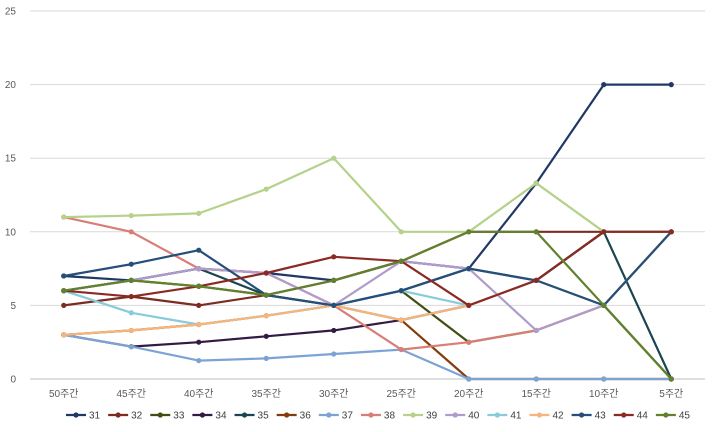 Image resolution: width=720 pixels, height=432 pixels. What do you see at coordinates (601, 416) in the screenshot?
I see `legend-label: 43` at bounding box center [601, 416].